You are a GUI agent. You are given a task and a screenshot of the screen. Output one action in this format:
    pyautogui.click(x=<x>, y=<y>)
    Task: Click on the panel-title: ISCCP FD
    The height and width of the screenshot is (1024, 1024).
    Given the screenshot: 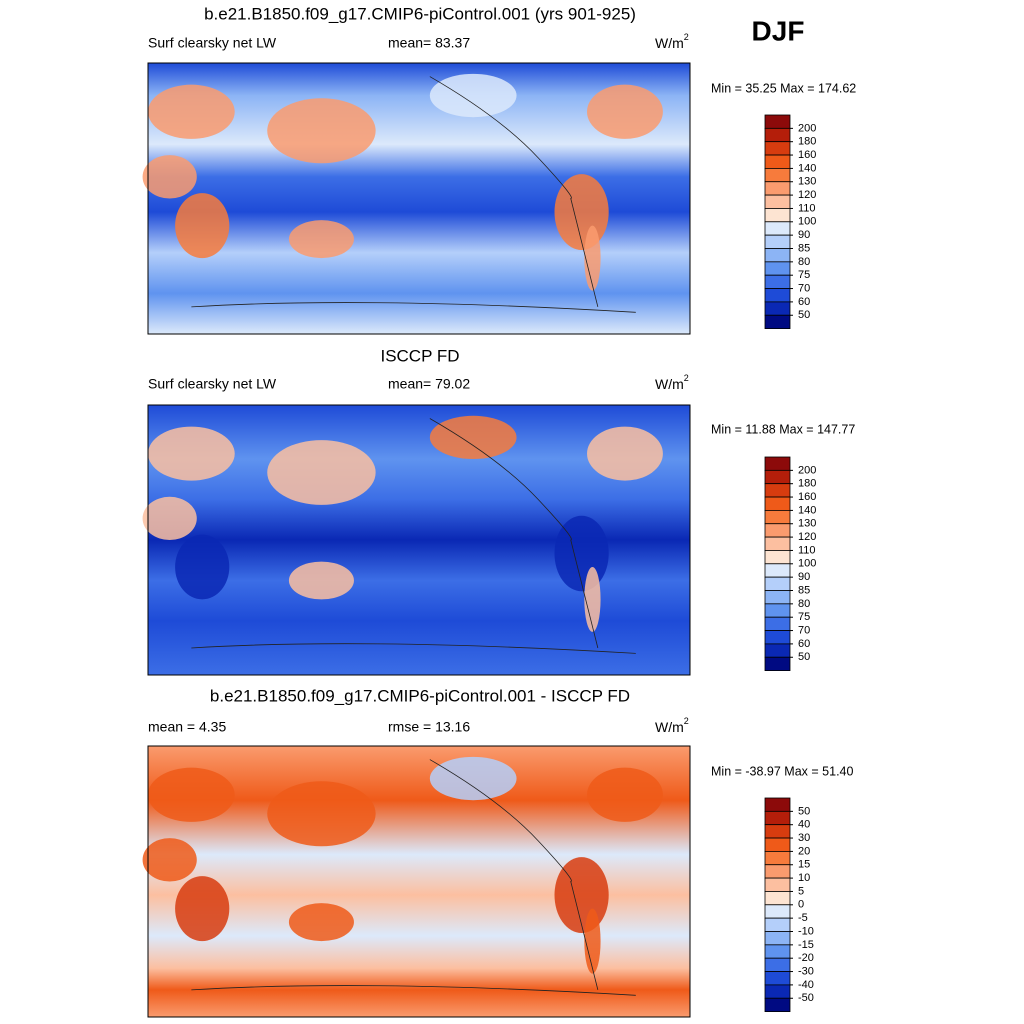 What is the action you would take?
    pyautogui.click(x=419, y=355)
    